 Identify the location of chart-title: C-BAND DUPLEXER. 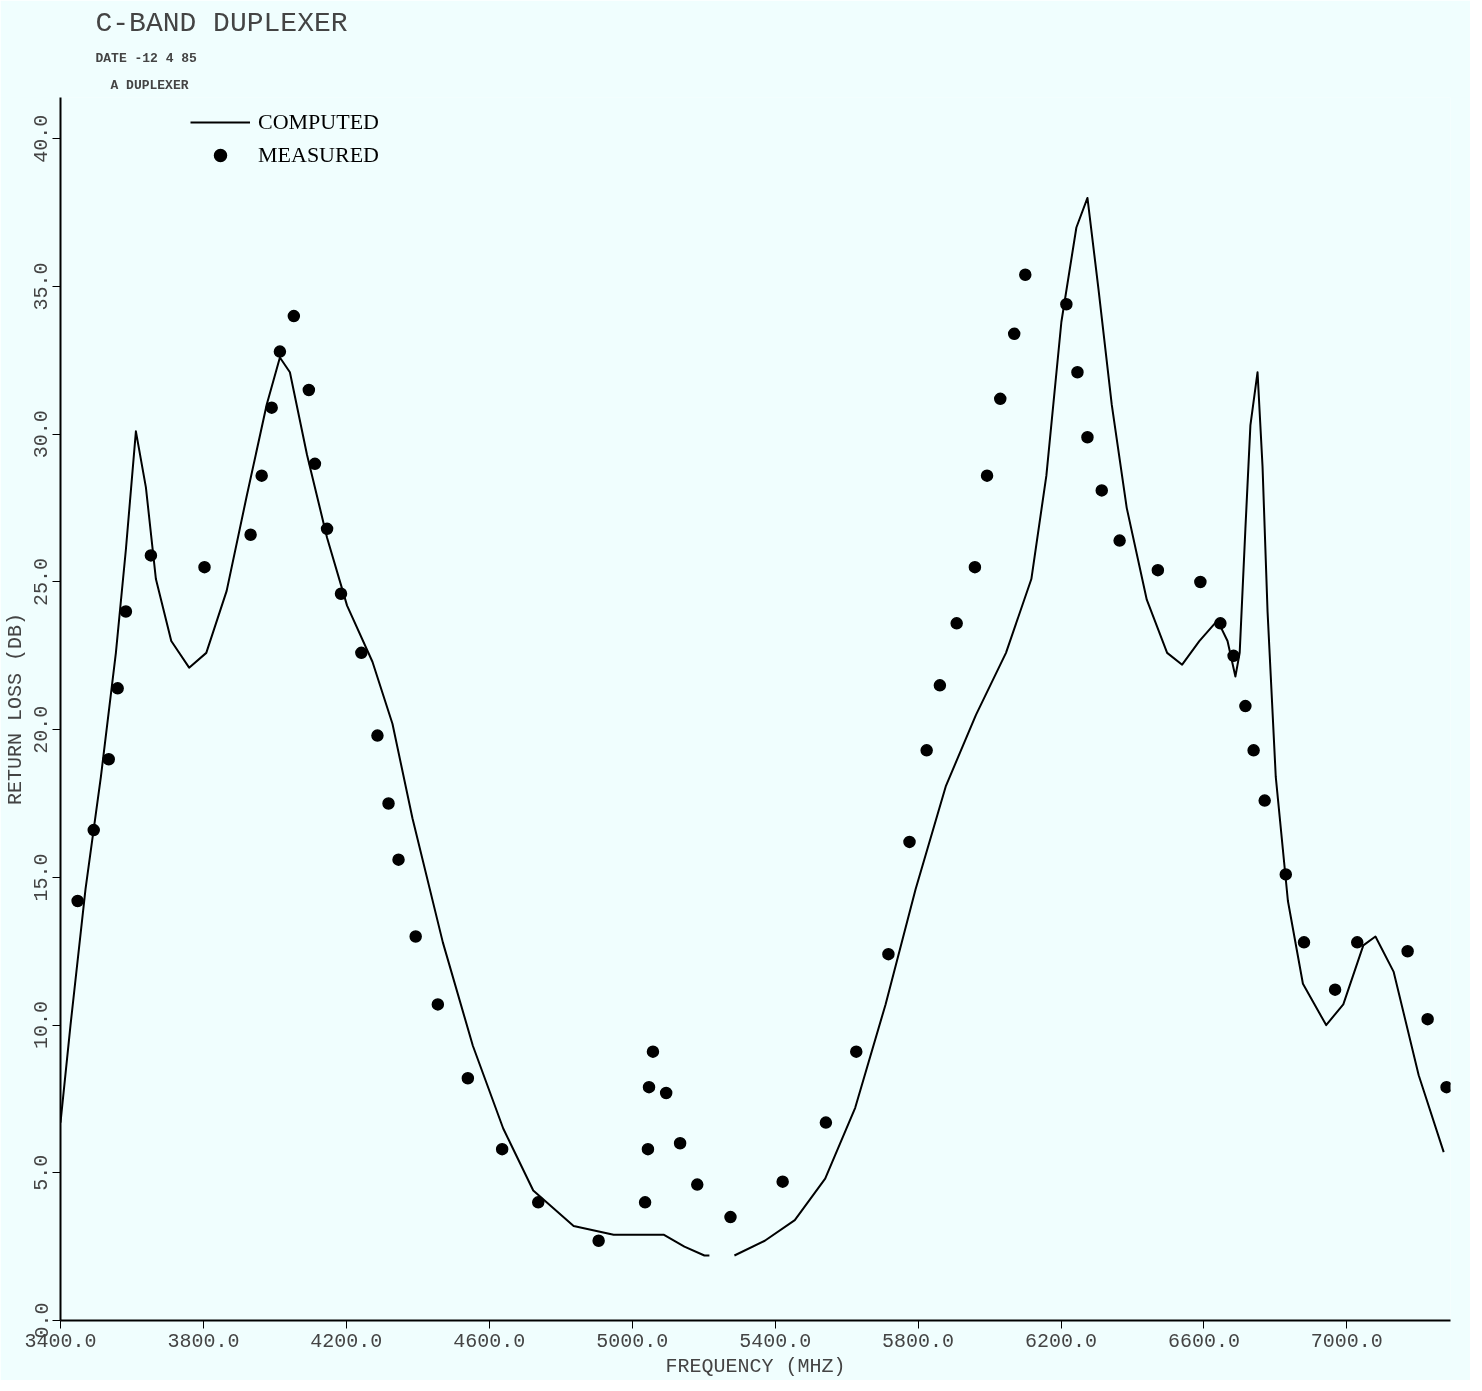
(221, 23).